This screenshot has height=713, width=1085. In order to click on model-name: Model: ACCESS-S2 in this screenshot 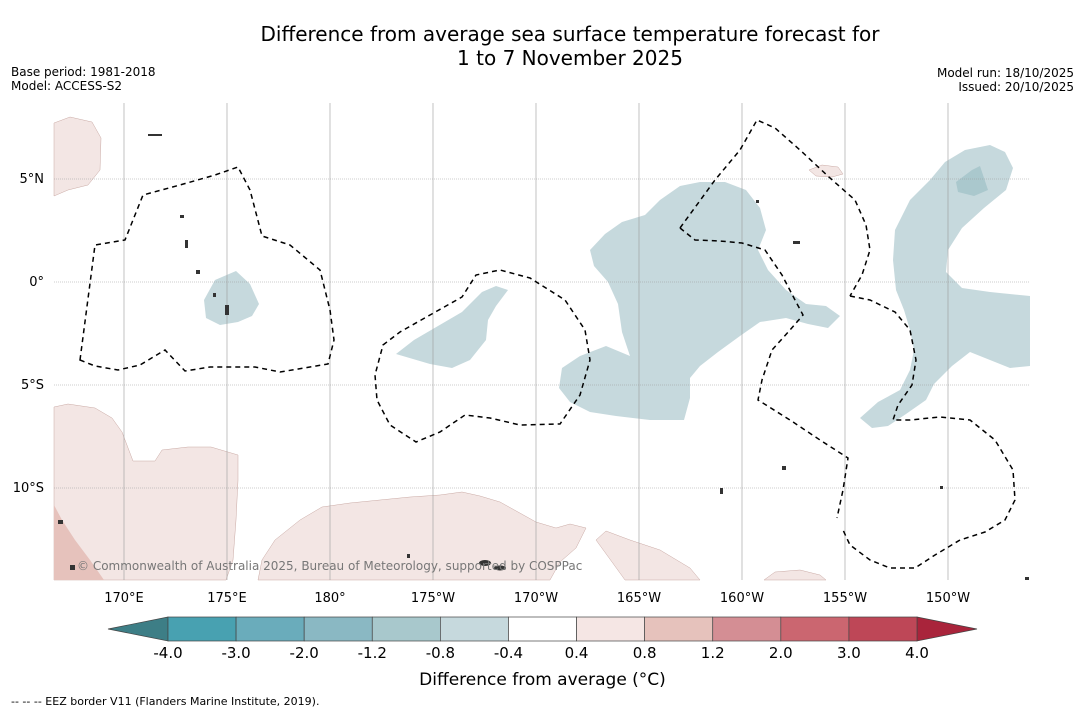, I will do `click(67, 86)`.